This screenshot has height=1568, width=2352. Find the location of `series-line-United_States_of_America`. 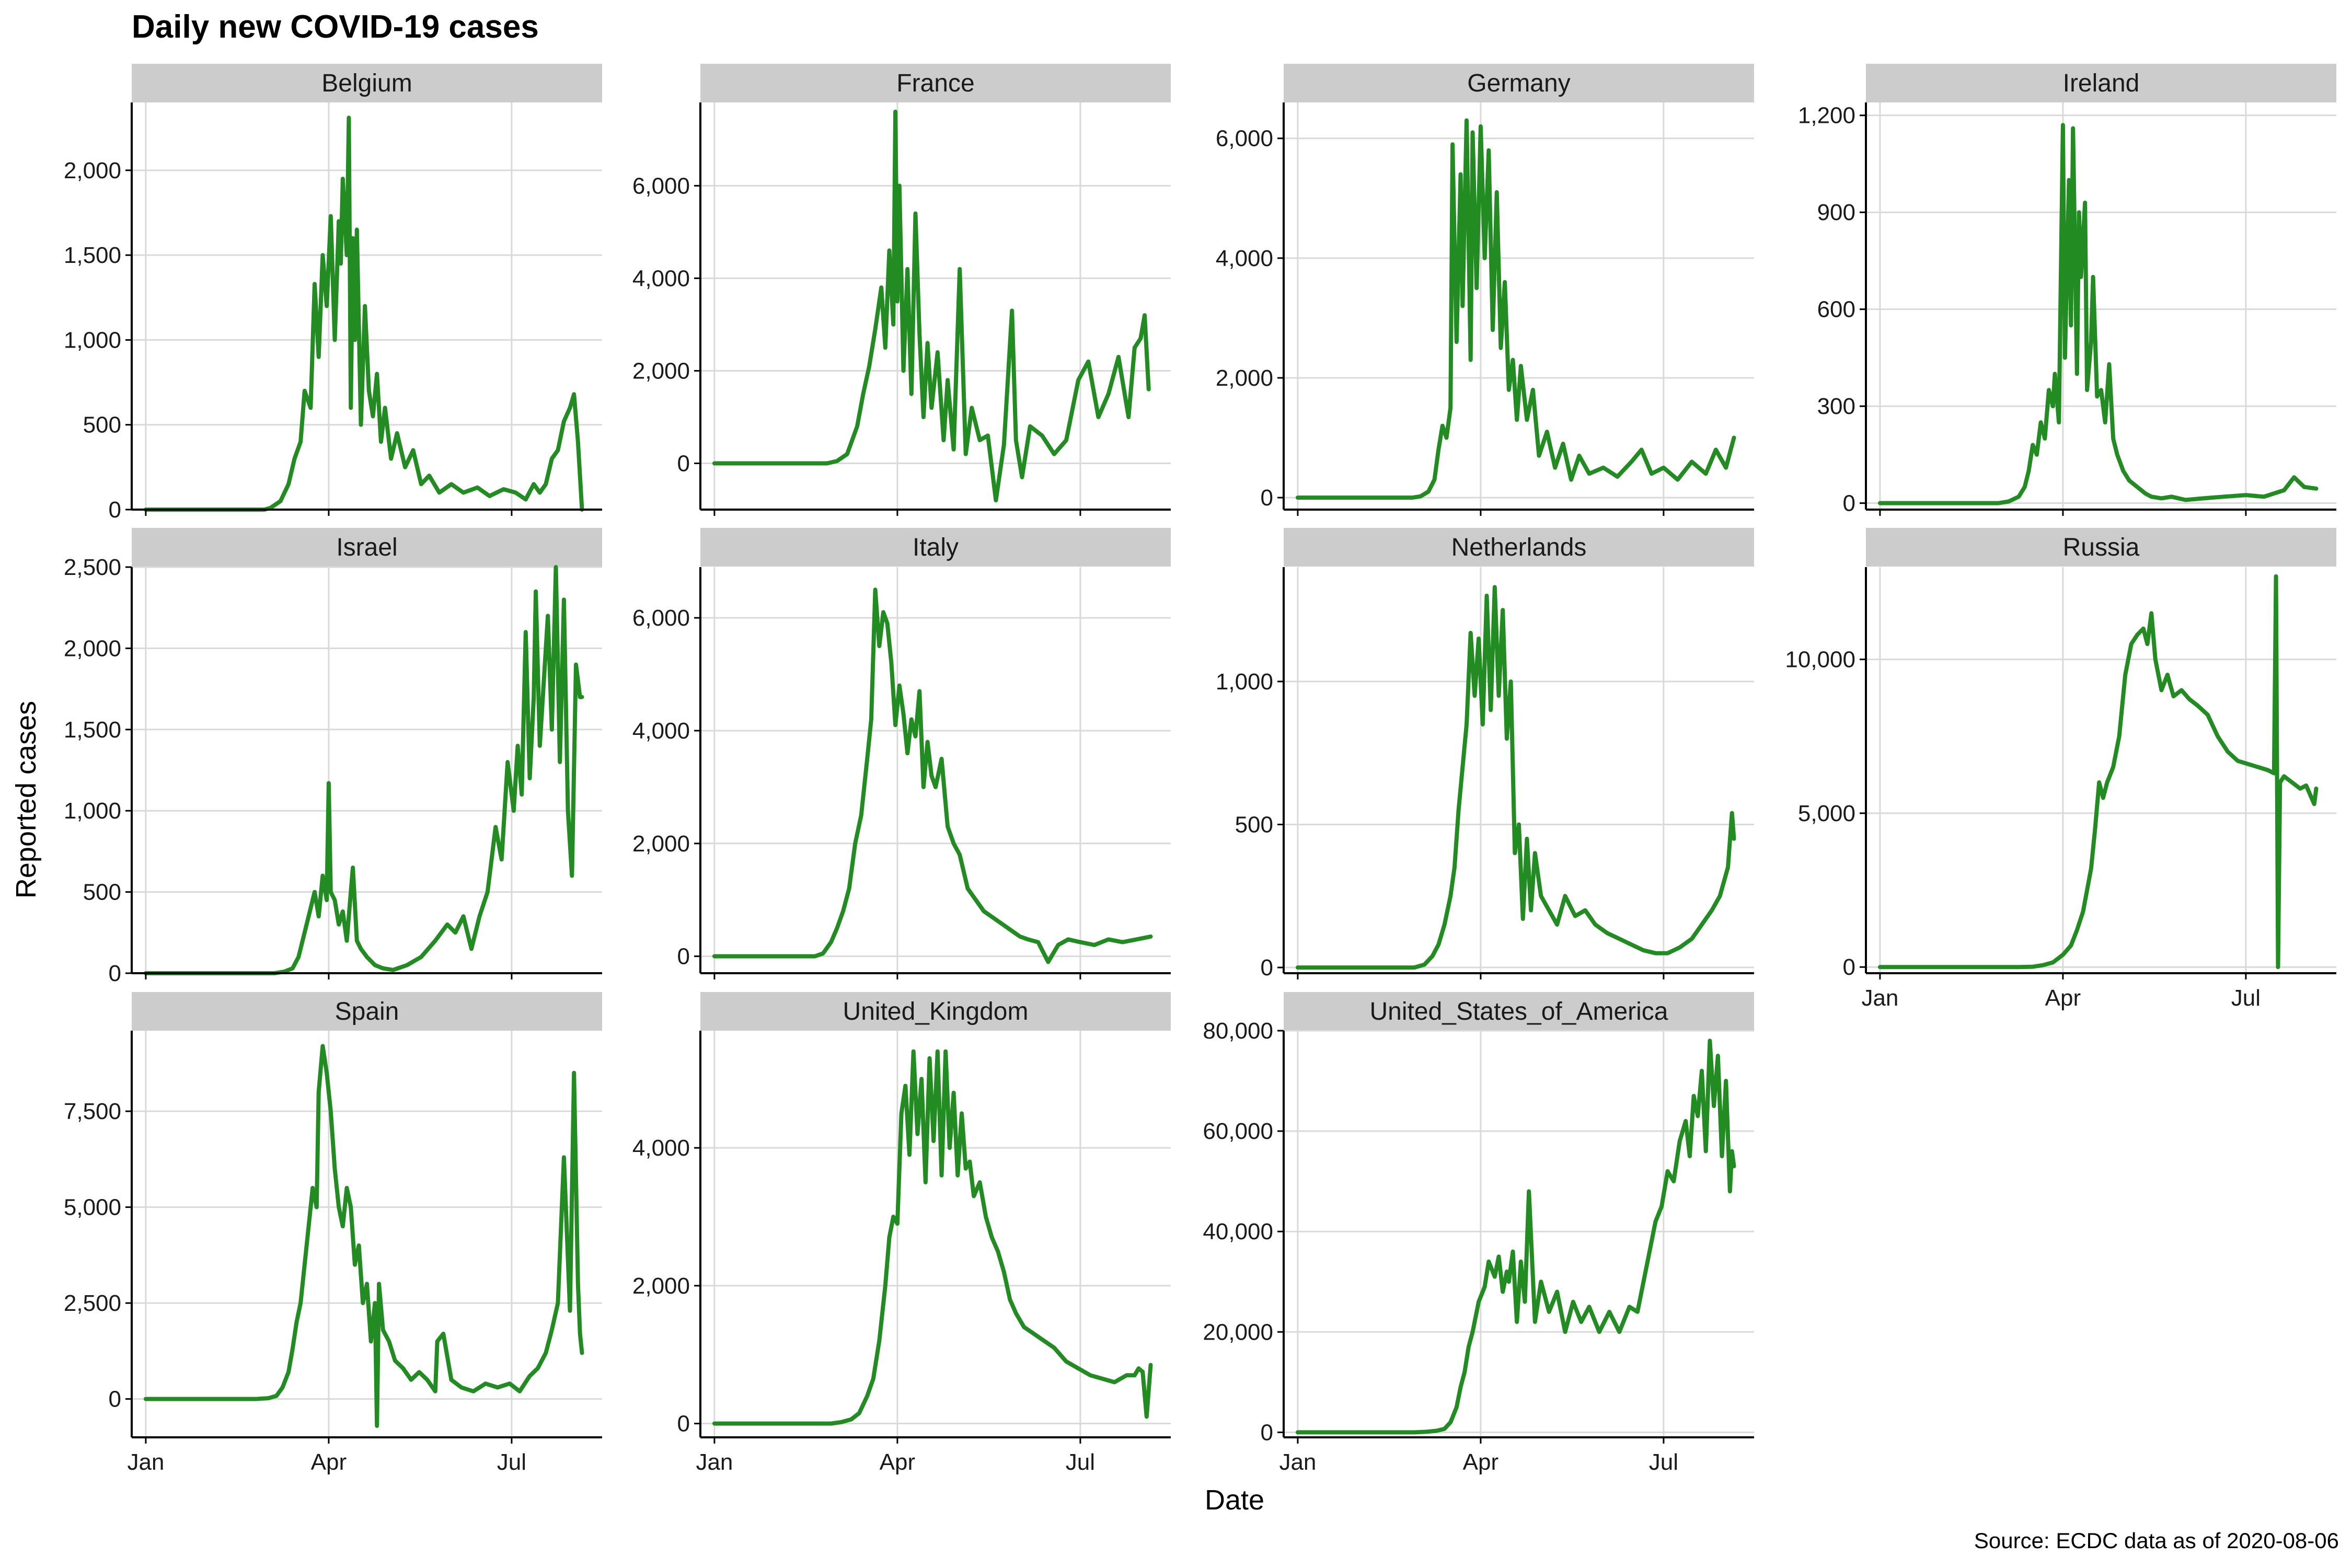

series-line-United_States_of_America is located at coordinates (1515, 1237).